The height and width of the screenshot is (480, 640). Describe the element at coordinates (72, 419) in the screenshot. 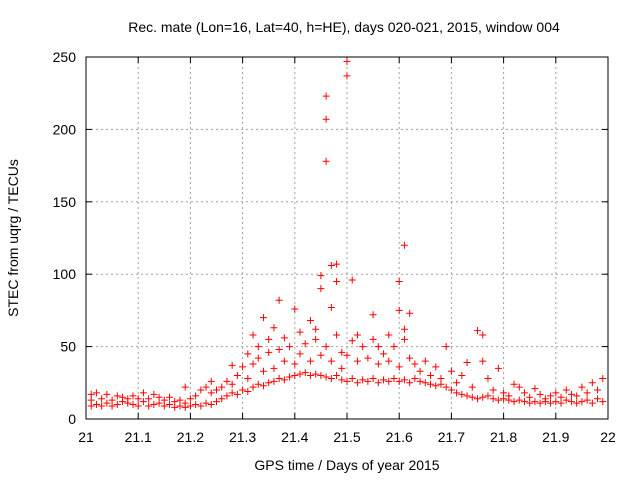

I see `y-tick-label: 0` at that location.